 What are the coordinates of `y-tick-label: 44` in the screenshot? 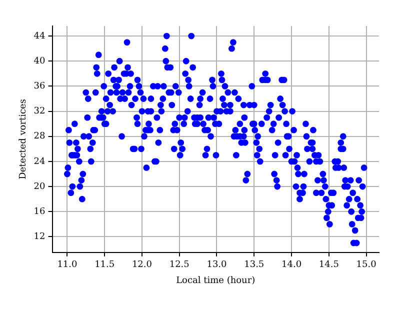 It's located at (40, 36).